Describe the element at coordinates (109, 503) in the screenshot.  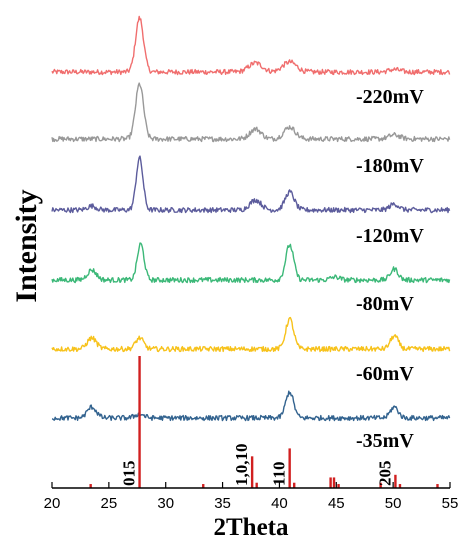
I see `x-tick-label: 25` at that location.